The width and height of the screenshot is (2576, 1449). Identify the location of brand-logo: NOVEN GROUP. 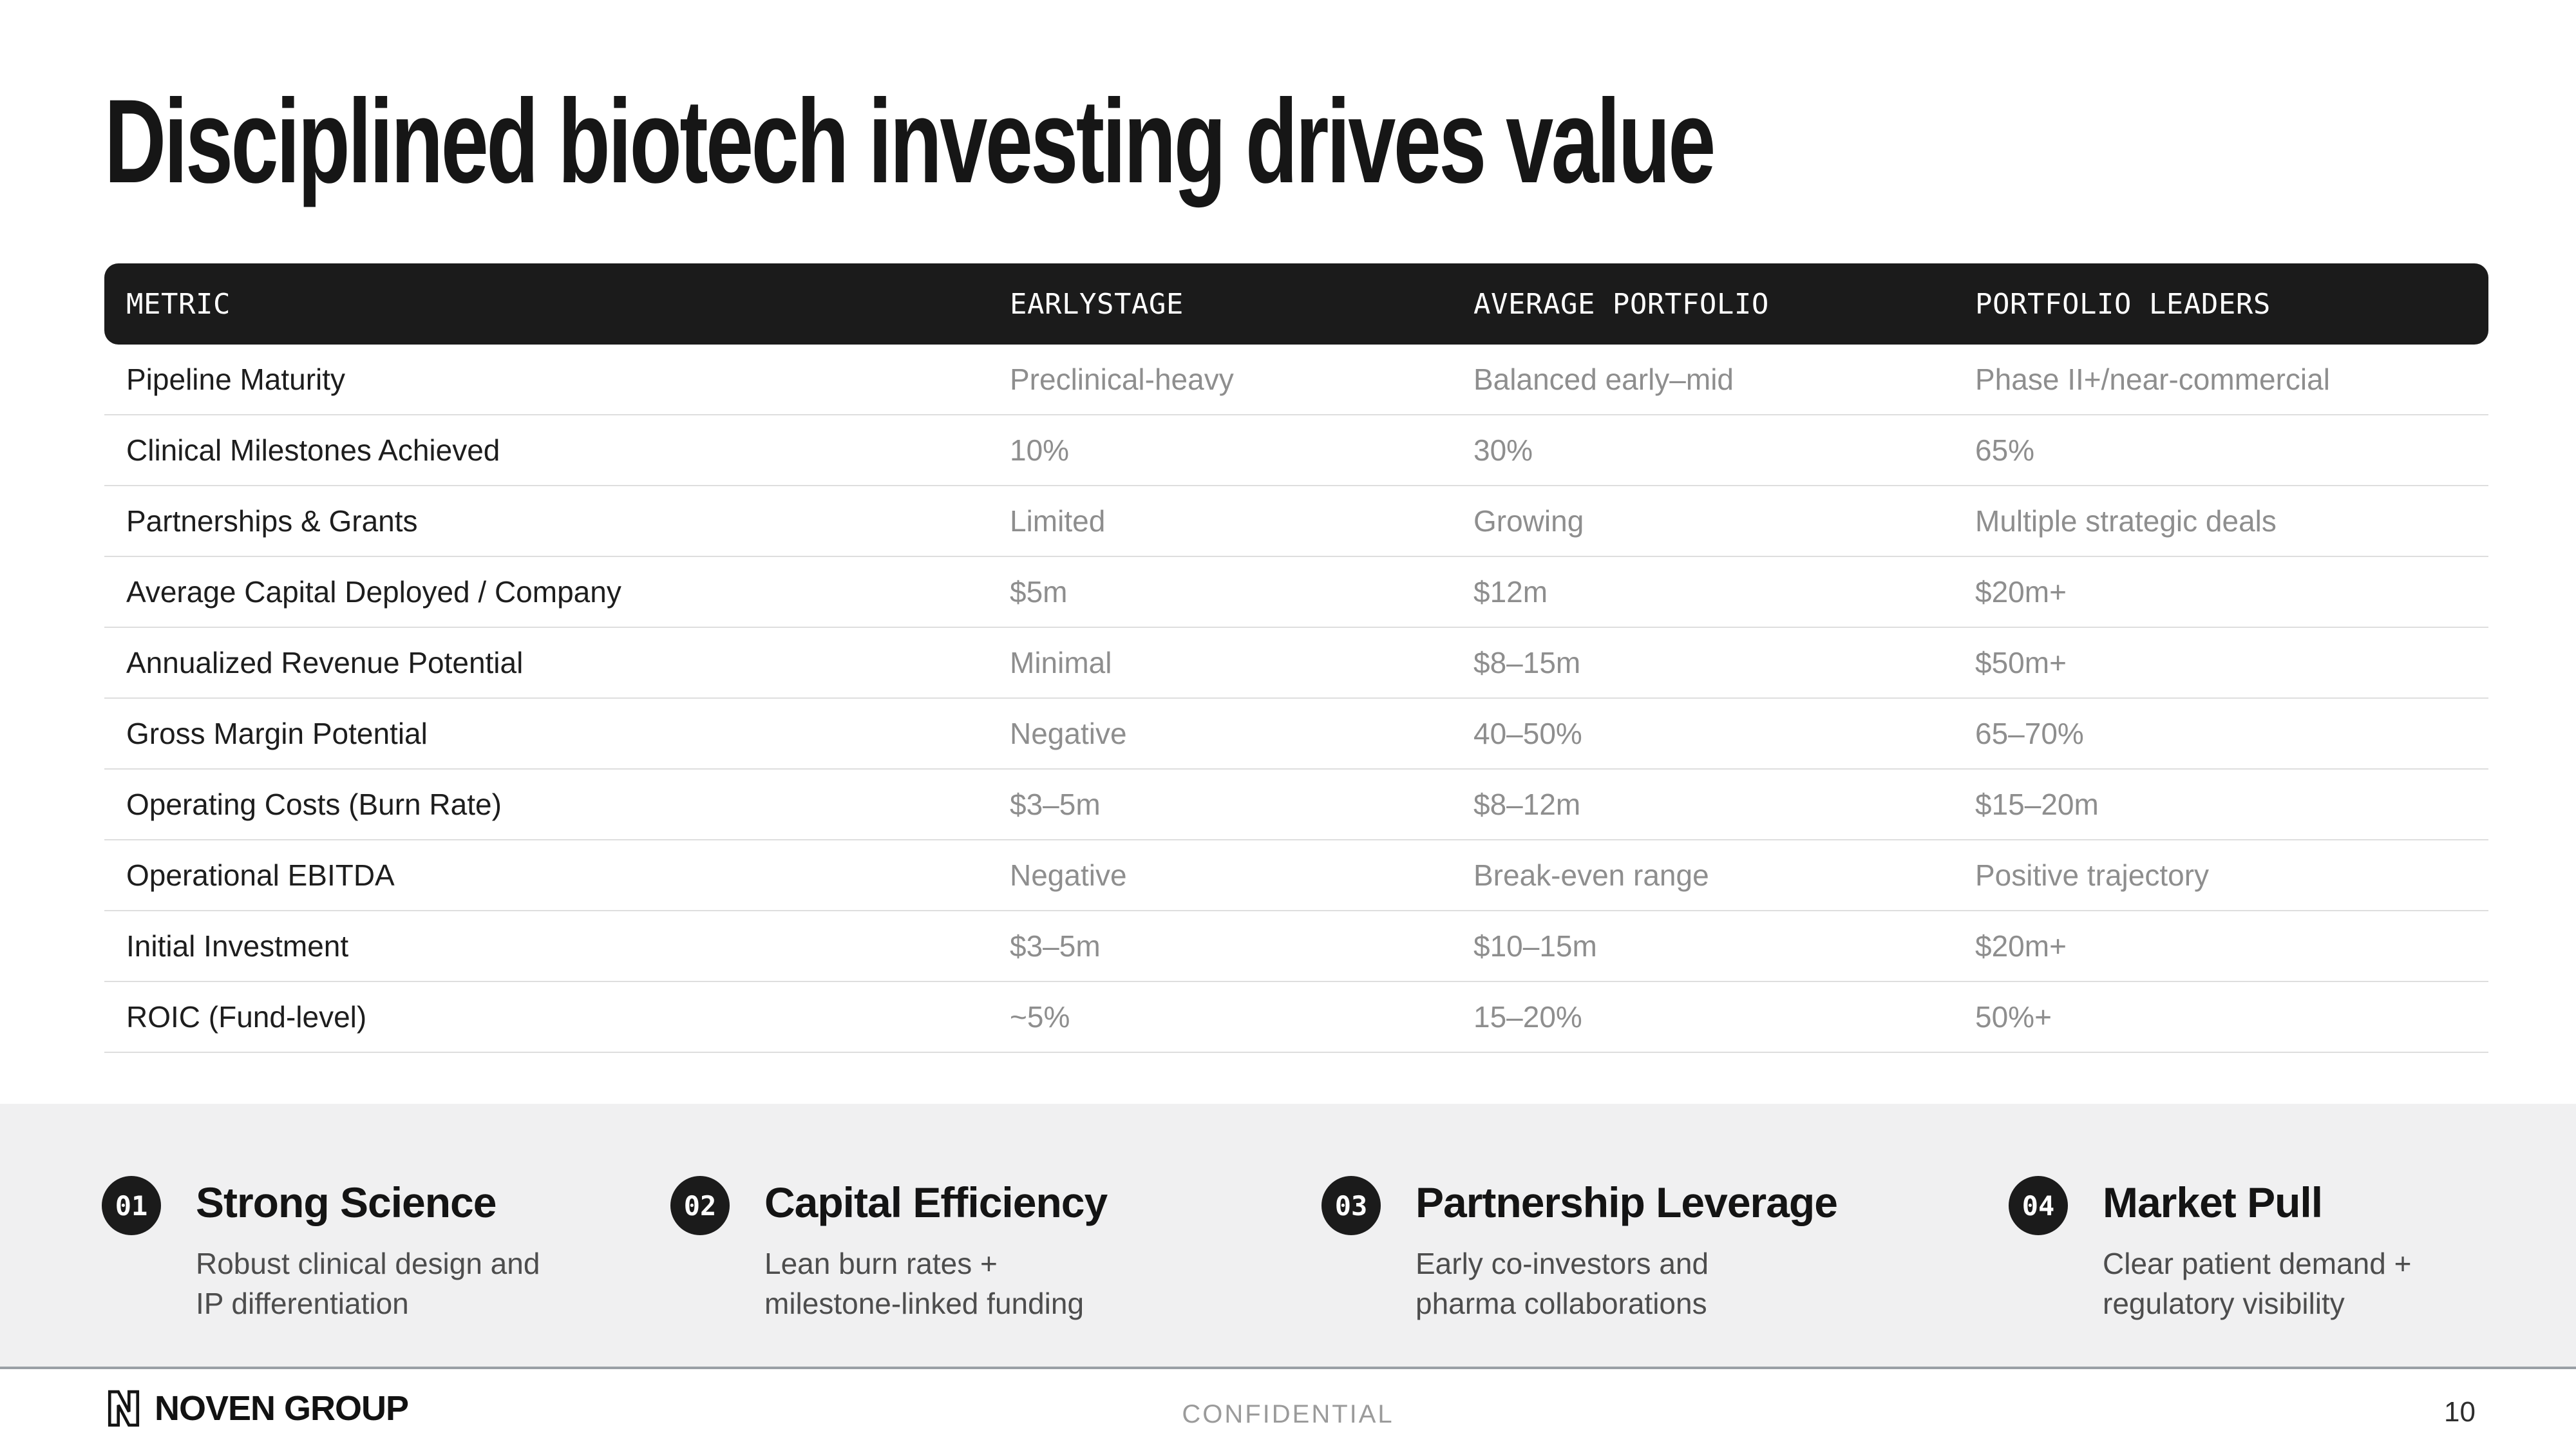
(258, 1408).